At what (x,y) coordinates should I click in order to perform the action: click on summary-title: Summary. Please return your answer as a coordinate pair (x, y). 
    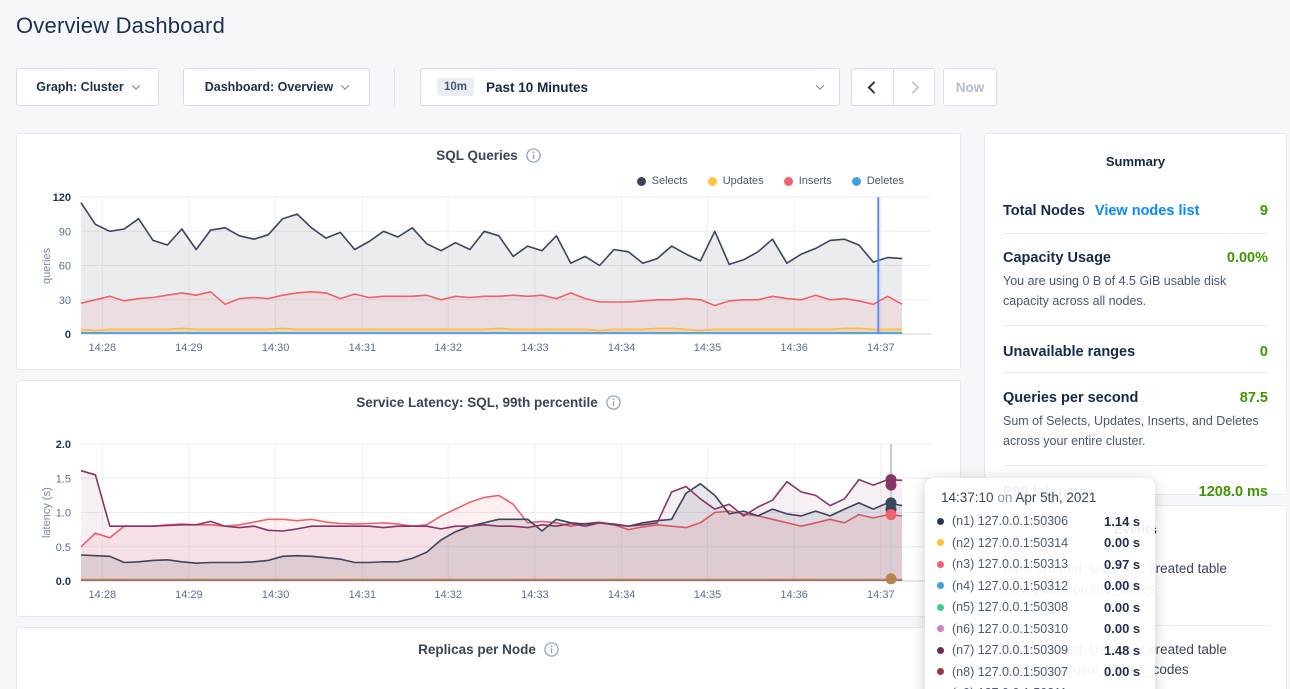
    Looking at the image, I should click on (1135, 161).